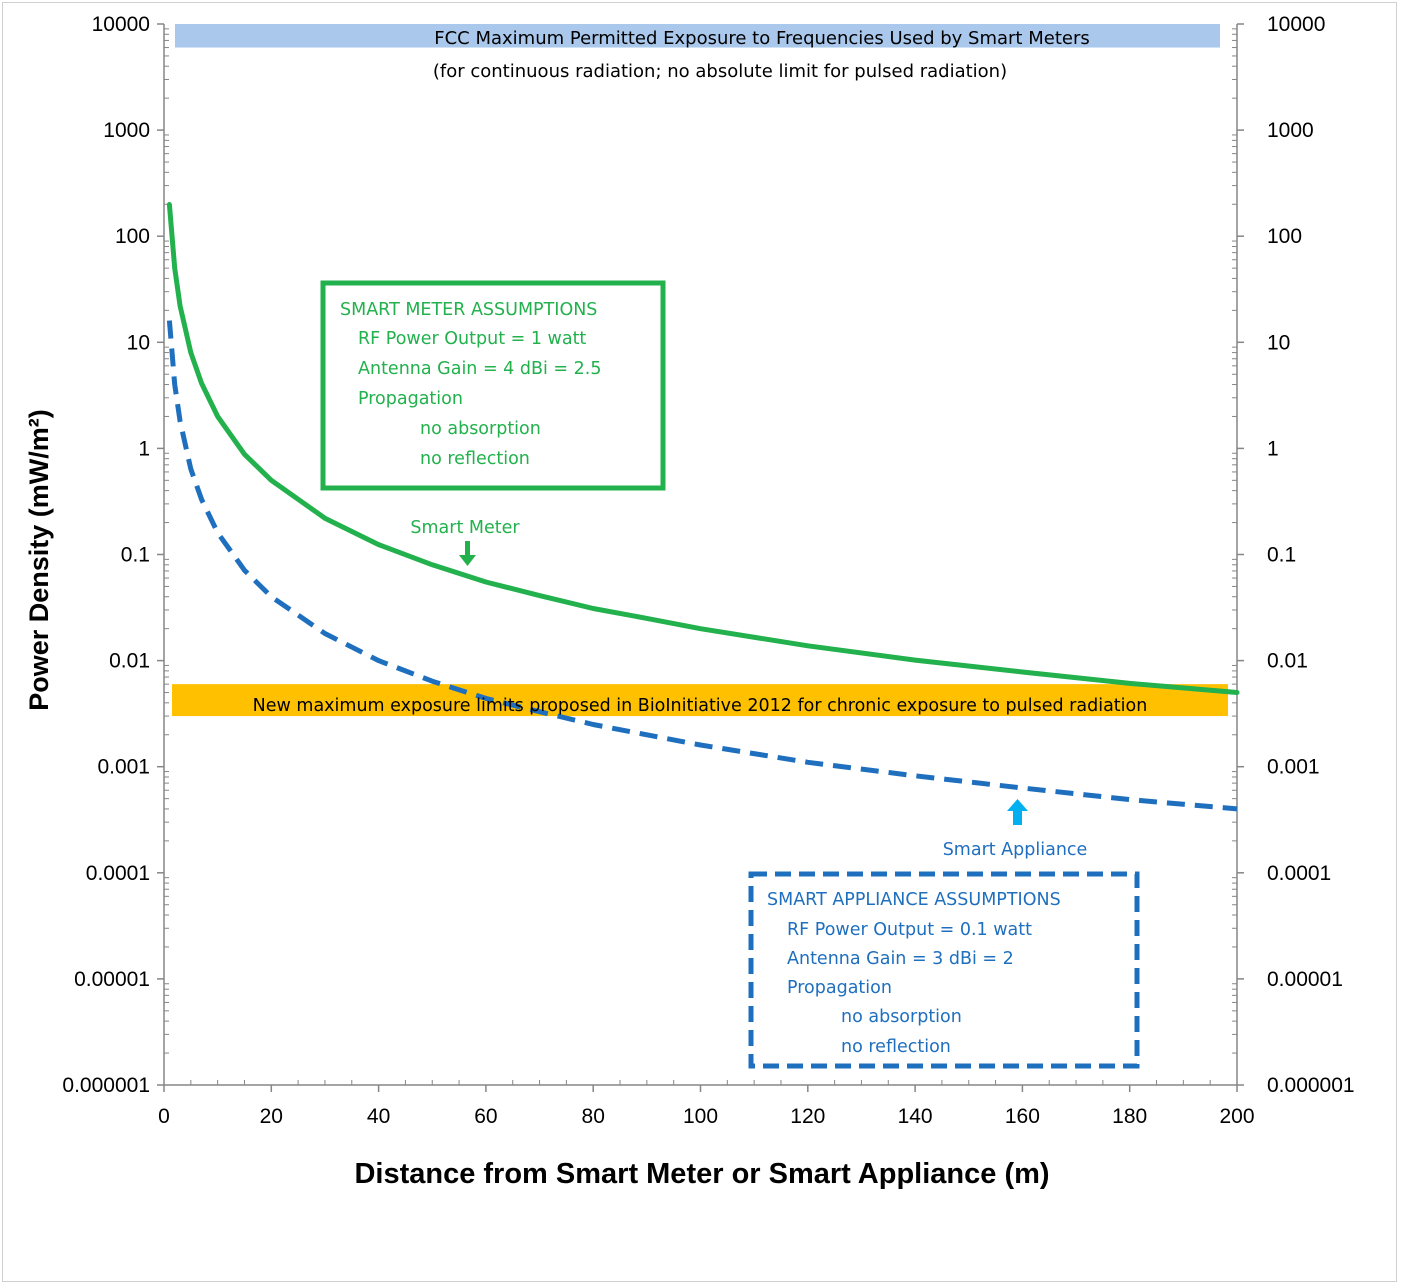 The height and width of the screenshot is (1286, 1401). What do you see at coordinates (1129, 1116) in the screenshot?
I see `x-tick-label: 180` at bounding box center [1129, 1116].